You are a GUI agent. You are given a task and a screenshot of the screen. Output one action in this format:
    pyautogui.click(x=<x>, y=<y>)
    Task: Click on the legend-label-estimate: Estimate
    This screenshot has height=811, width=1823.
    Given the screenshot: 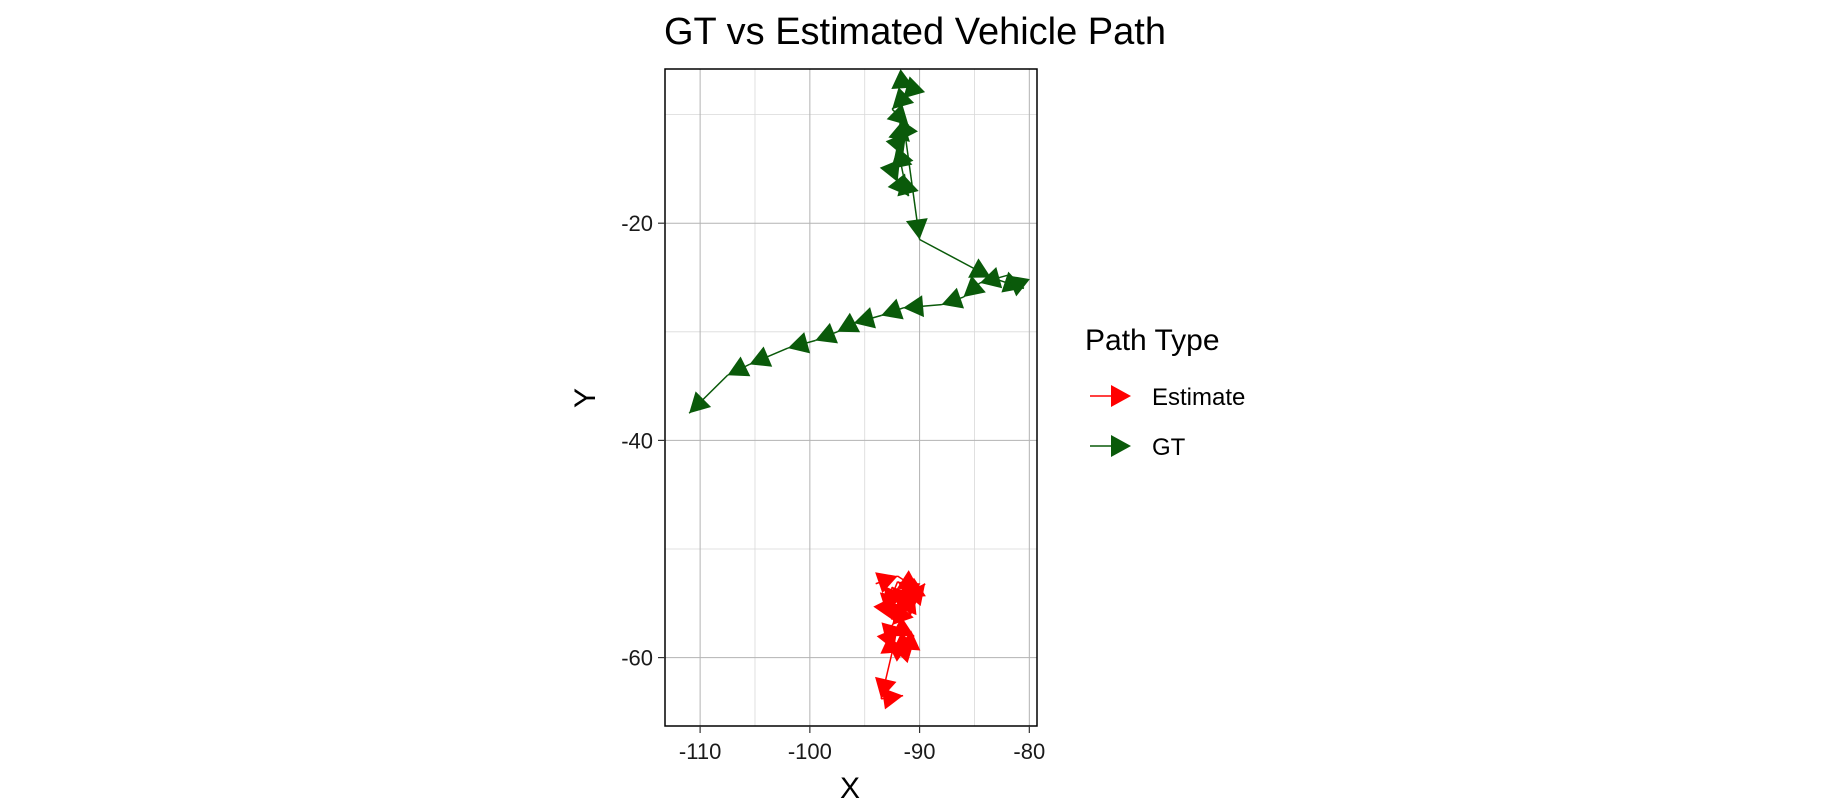 What is the action you would take?
    pyautogui.click(x=1198, y=397)
    